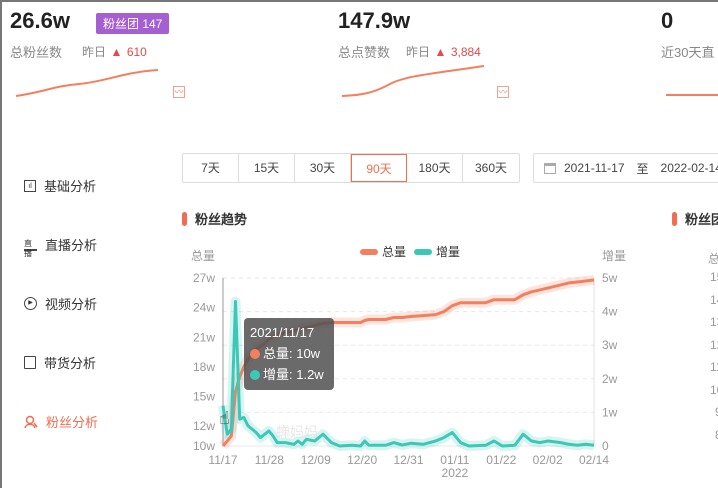  Describe the element at coordinates (369, 252) in the screenshot. I see `legend-total-swatch` at that location.